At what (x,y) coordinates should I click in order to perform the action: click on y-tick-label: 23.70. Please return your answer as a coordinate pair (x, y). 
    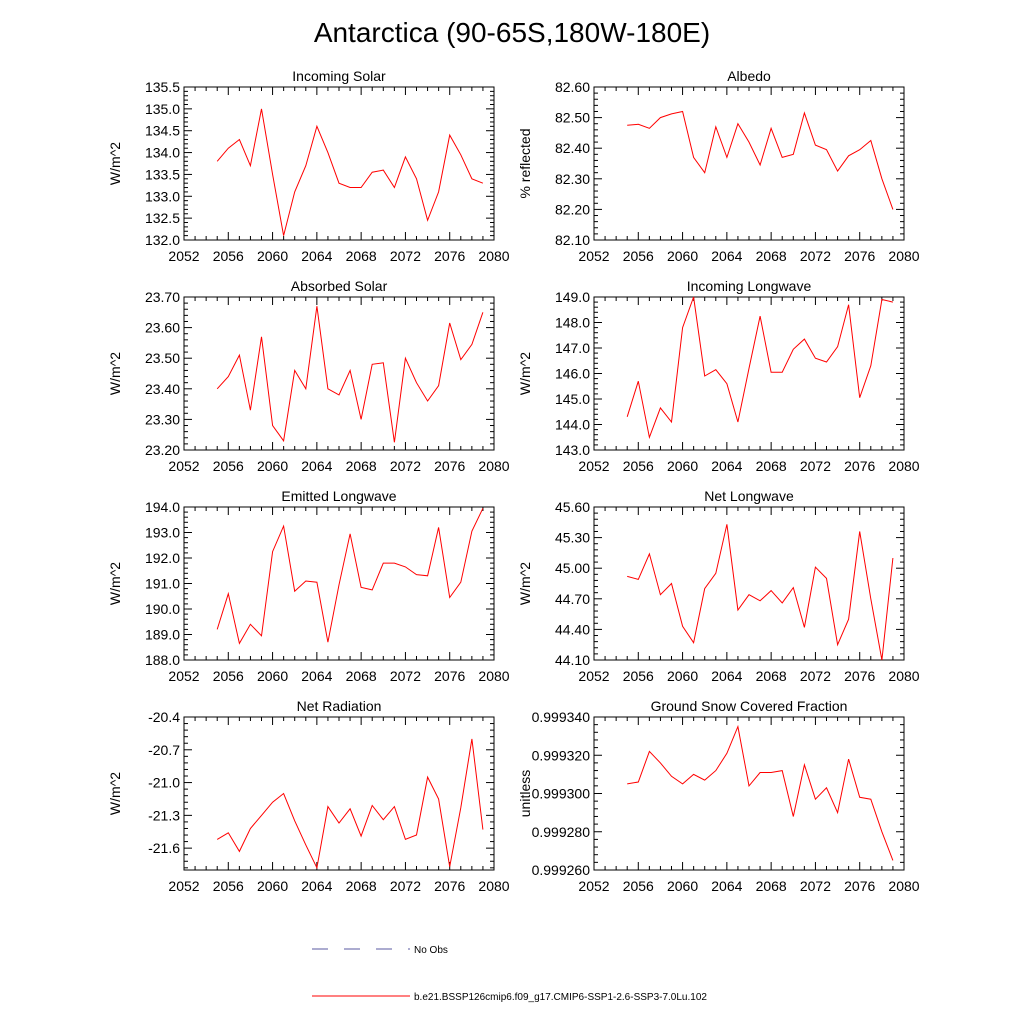
    Looking at the image, I should click on (162, 297).